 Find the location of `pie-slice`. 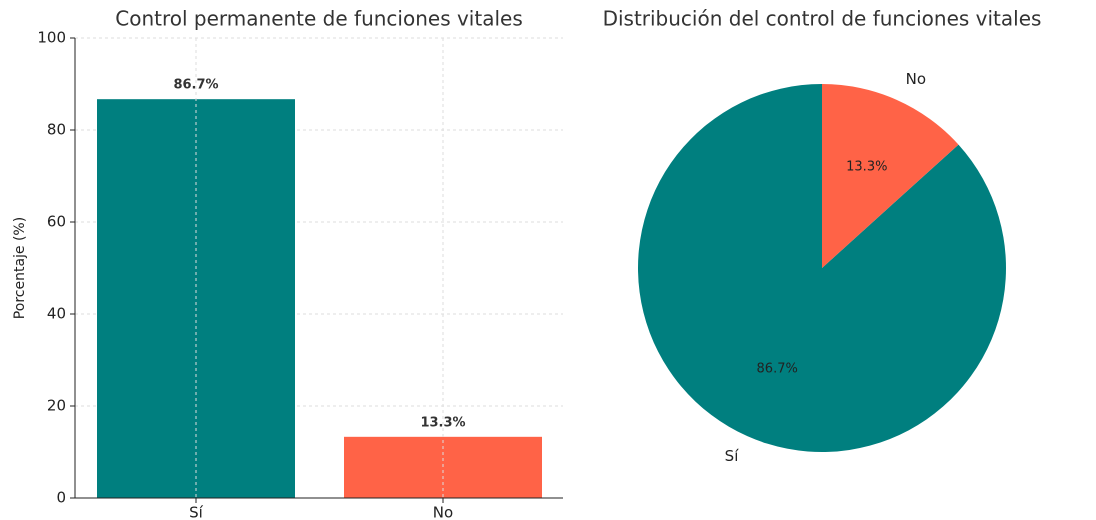

pie-slice is located at coordinates (890, 176).